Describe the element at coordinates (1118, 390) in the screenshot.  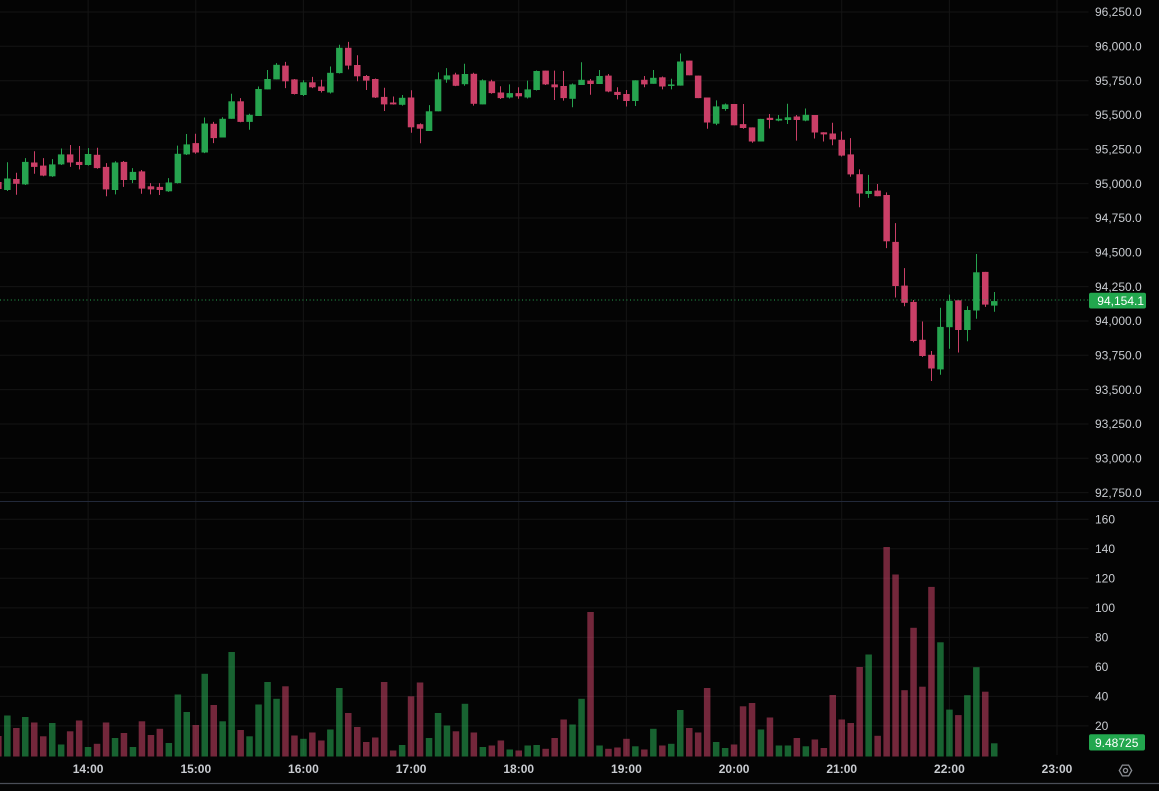
I see `svg-text: 93,500.0` at that location.